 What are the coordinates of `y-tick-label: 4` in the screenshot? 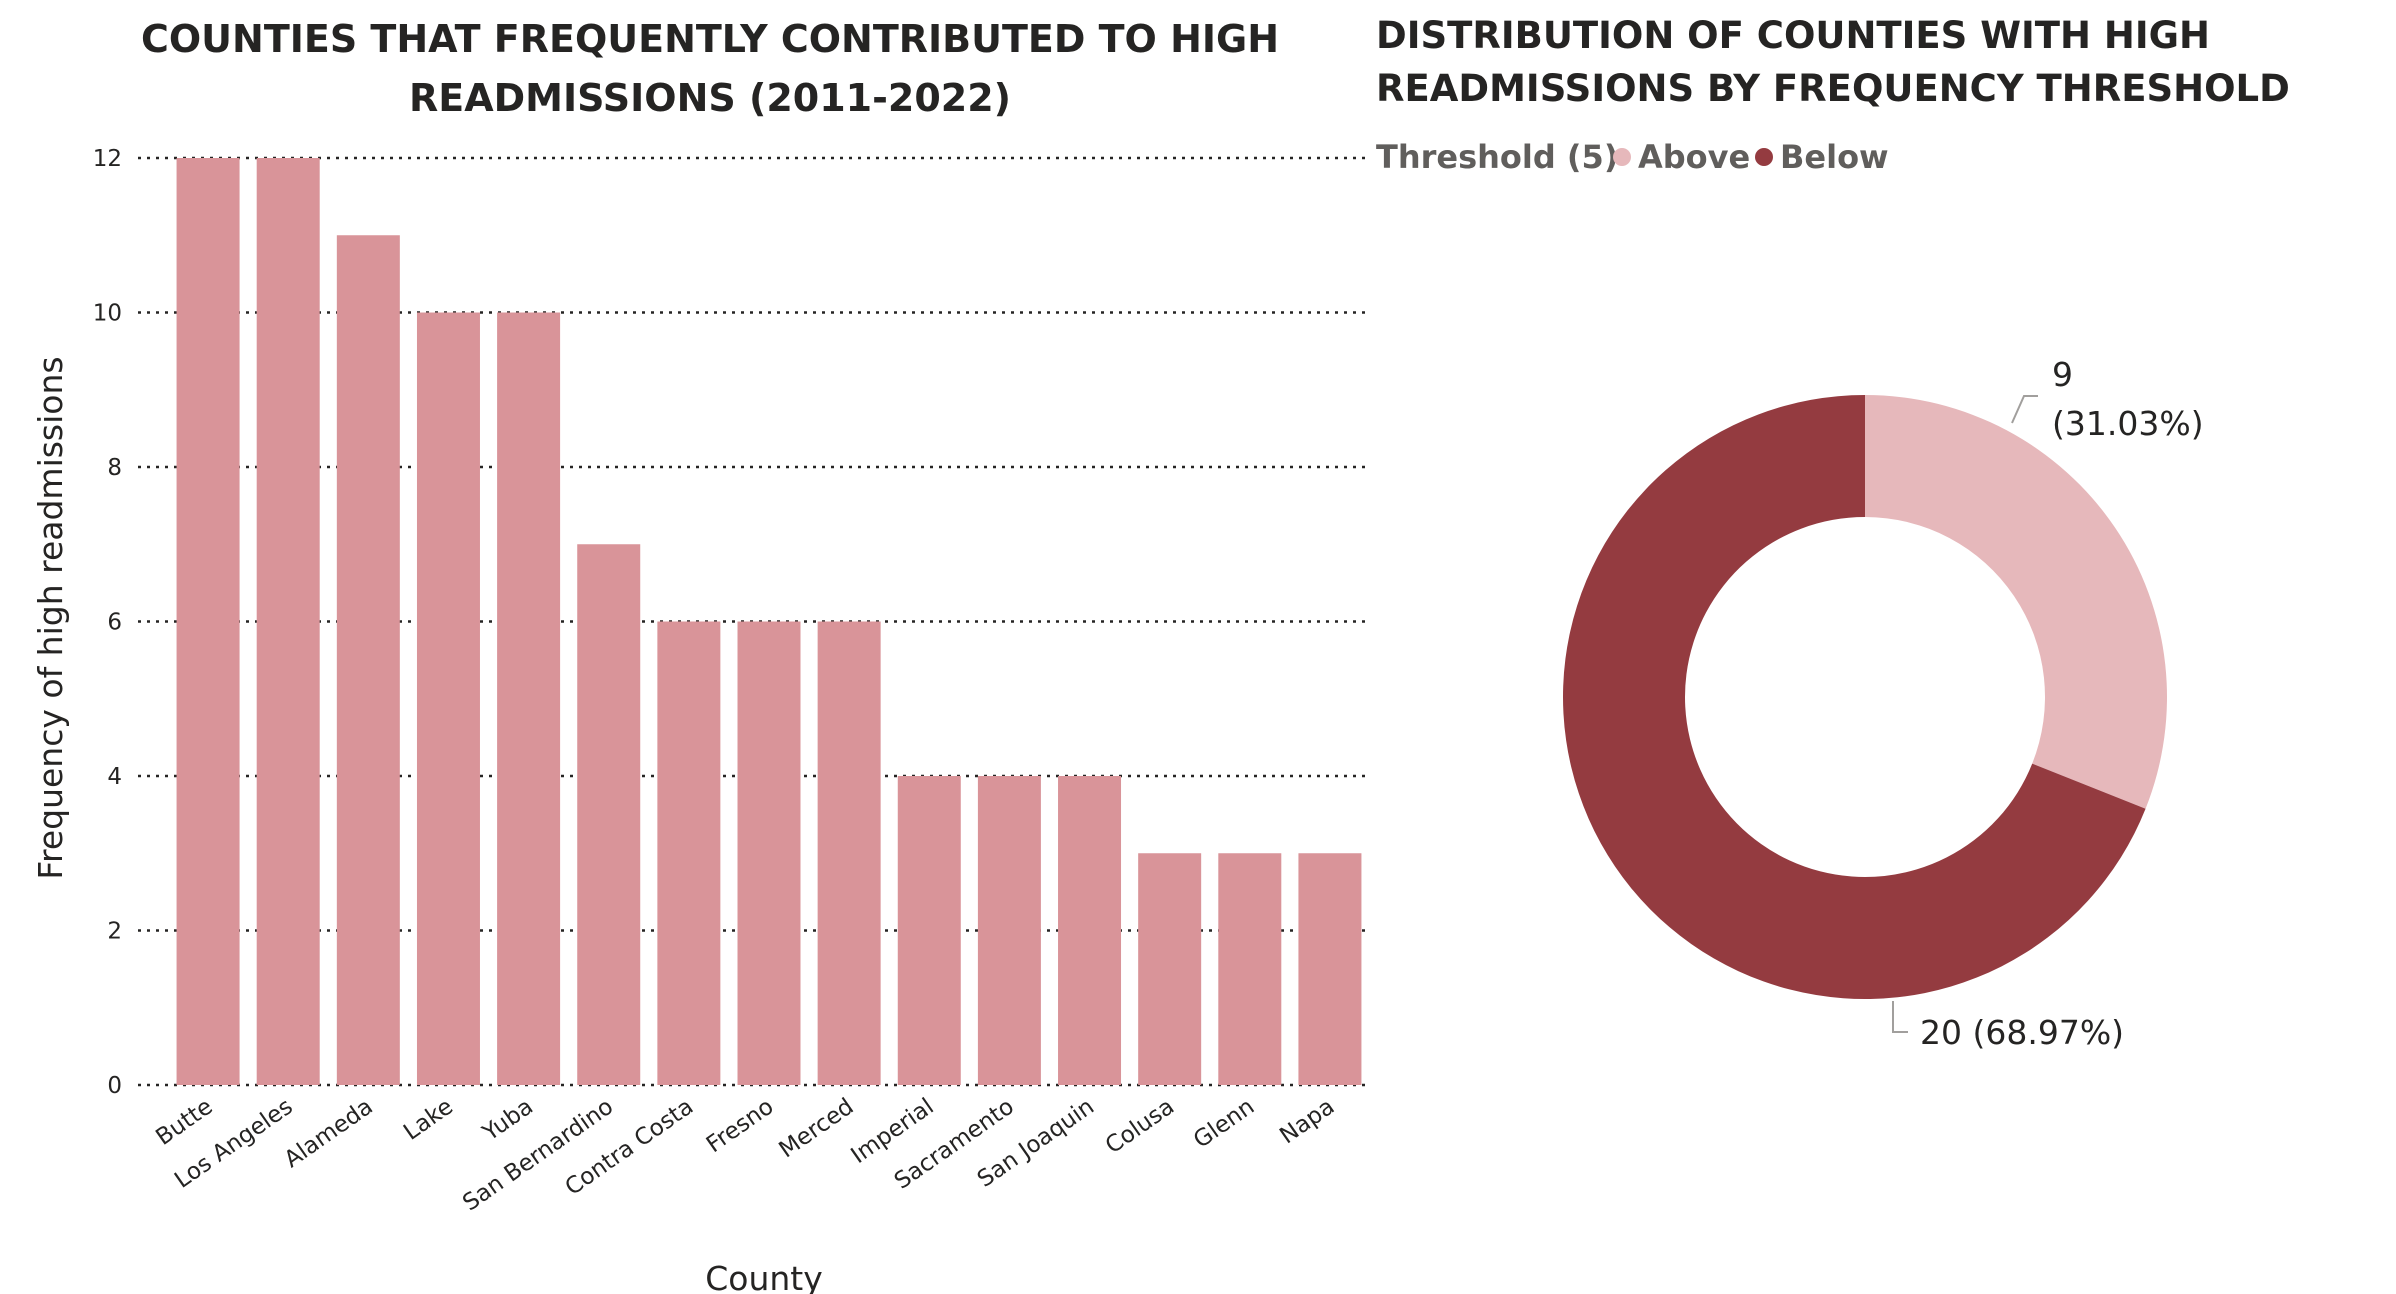 It's located at (114, 777).